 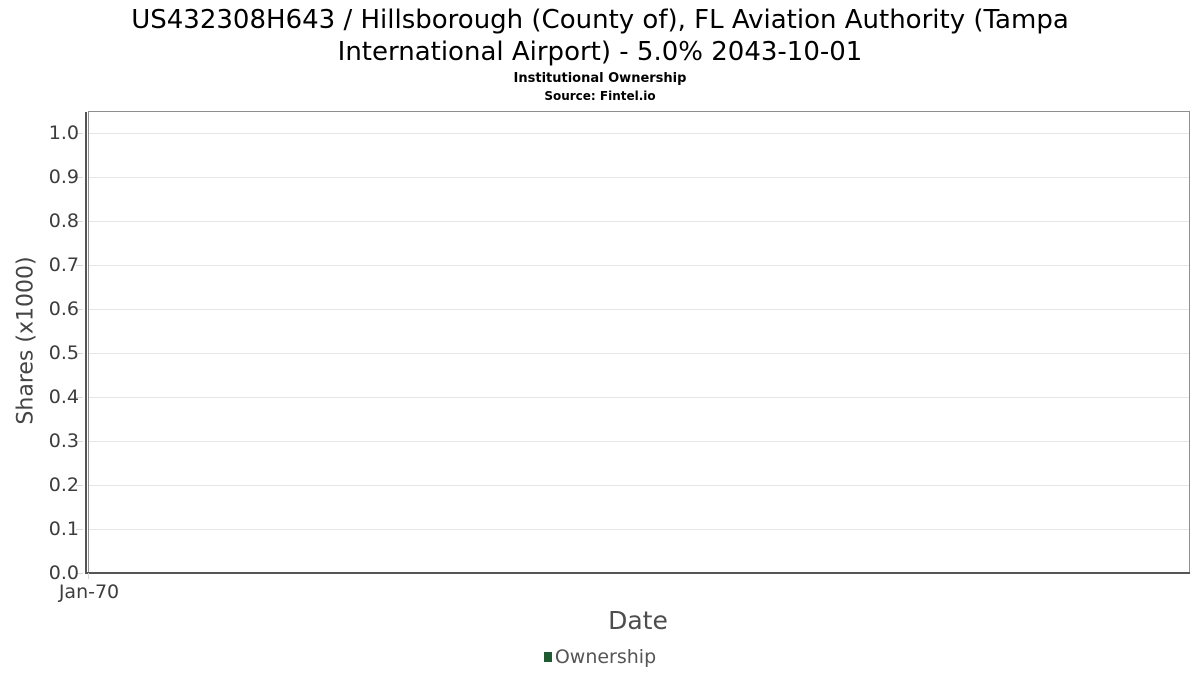 I want to click on legend-item-ownership: Ownership, so click(x=600, y=657).